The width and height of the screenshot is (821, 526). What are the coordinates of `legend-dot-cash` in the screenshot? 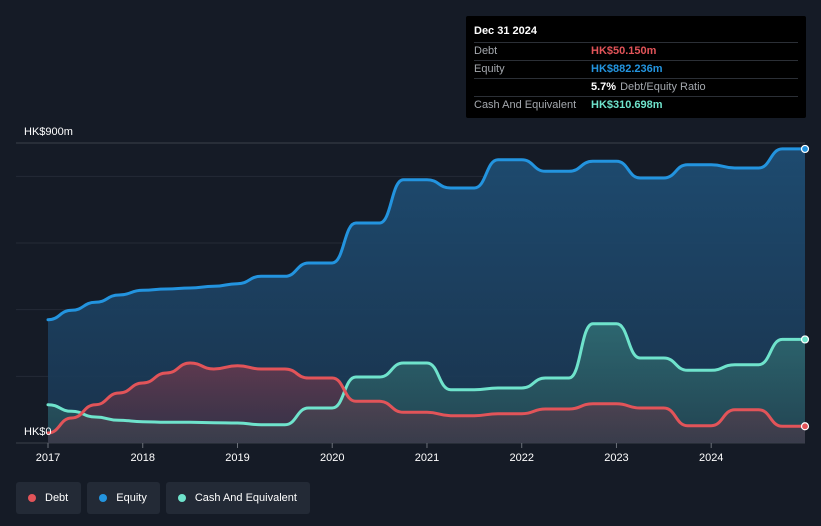 It's located at (181, 498).